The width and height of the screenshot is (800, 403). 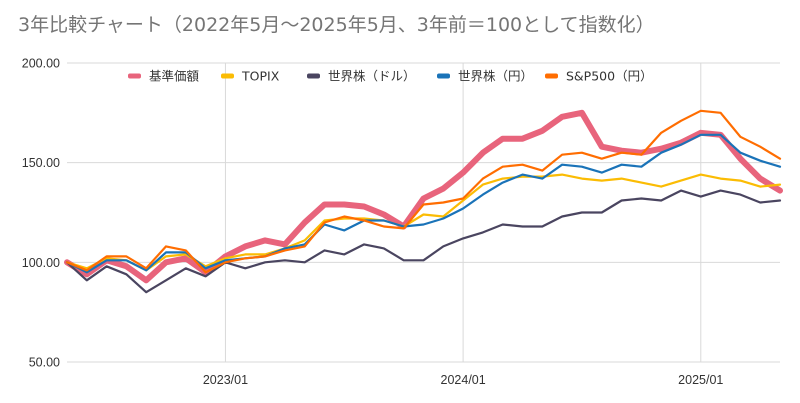 I want to click on legend-label: 世界株（ドル）, so click(x=372, y=76).